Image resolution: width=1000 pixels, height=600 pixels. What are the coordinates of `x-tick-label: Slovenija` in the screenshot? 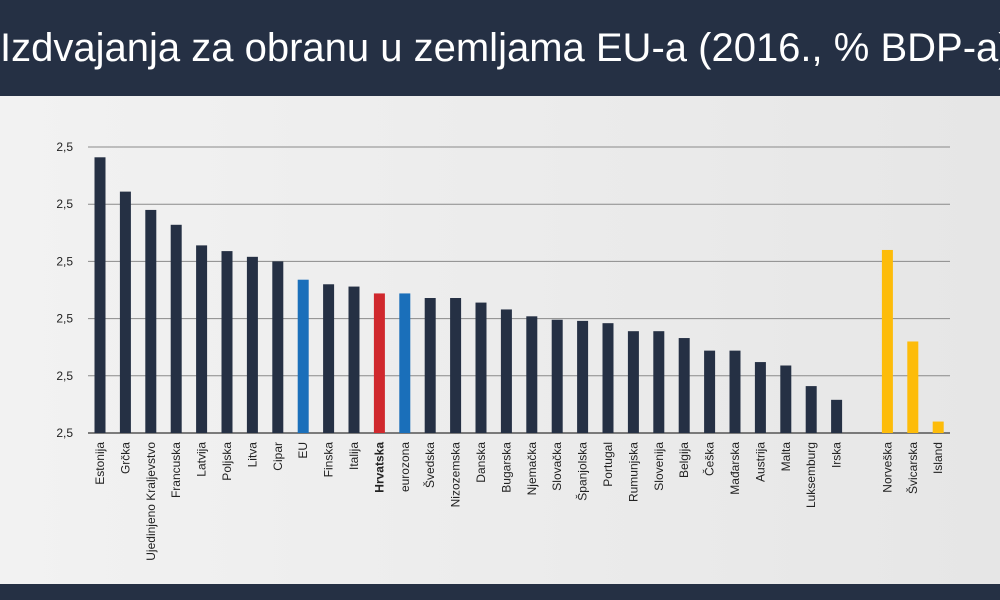 It's located at (659, 466).